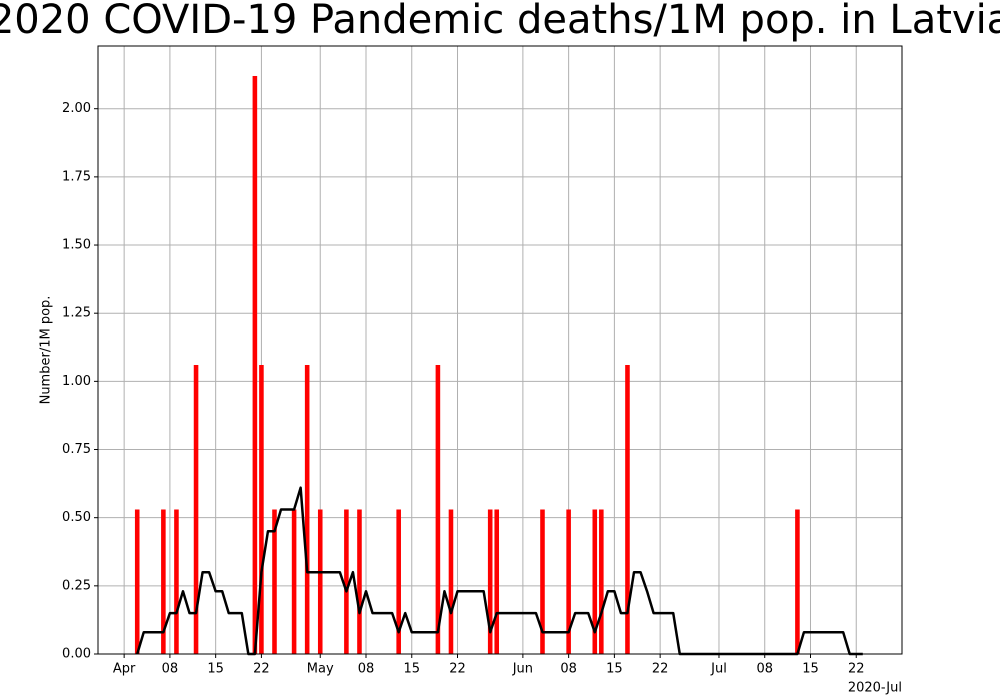  What do you see at coordinates (76, 381) in the screenshot?
I see `y-tick-label: 1.00` at bounding box center [76, 381].